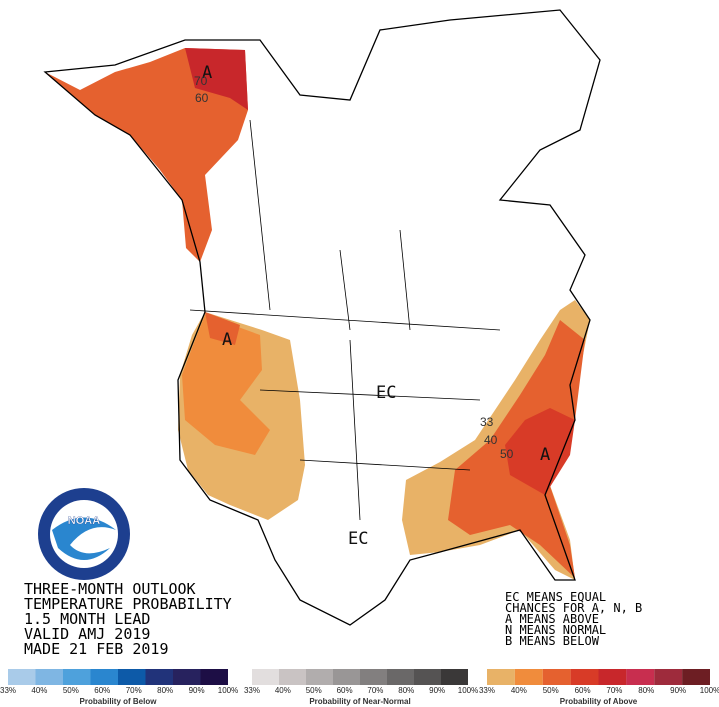  I want to click on logo-text: NOAA, so click(84, 521).